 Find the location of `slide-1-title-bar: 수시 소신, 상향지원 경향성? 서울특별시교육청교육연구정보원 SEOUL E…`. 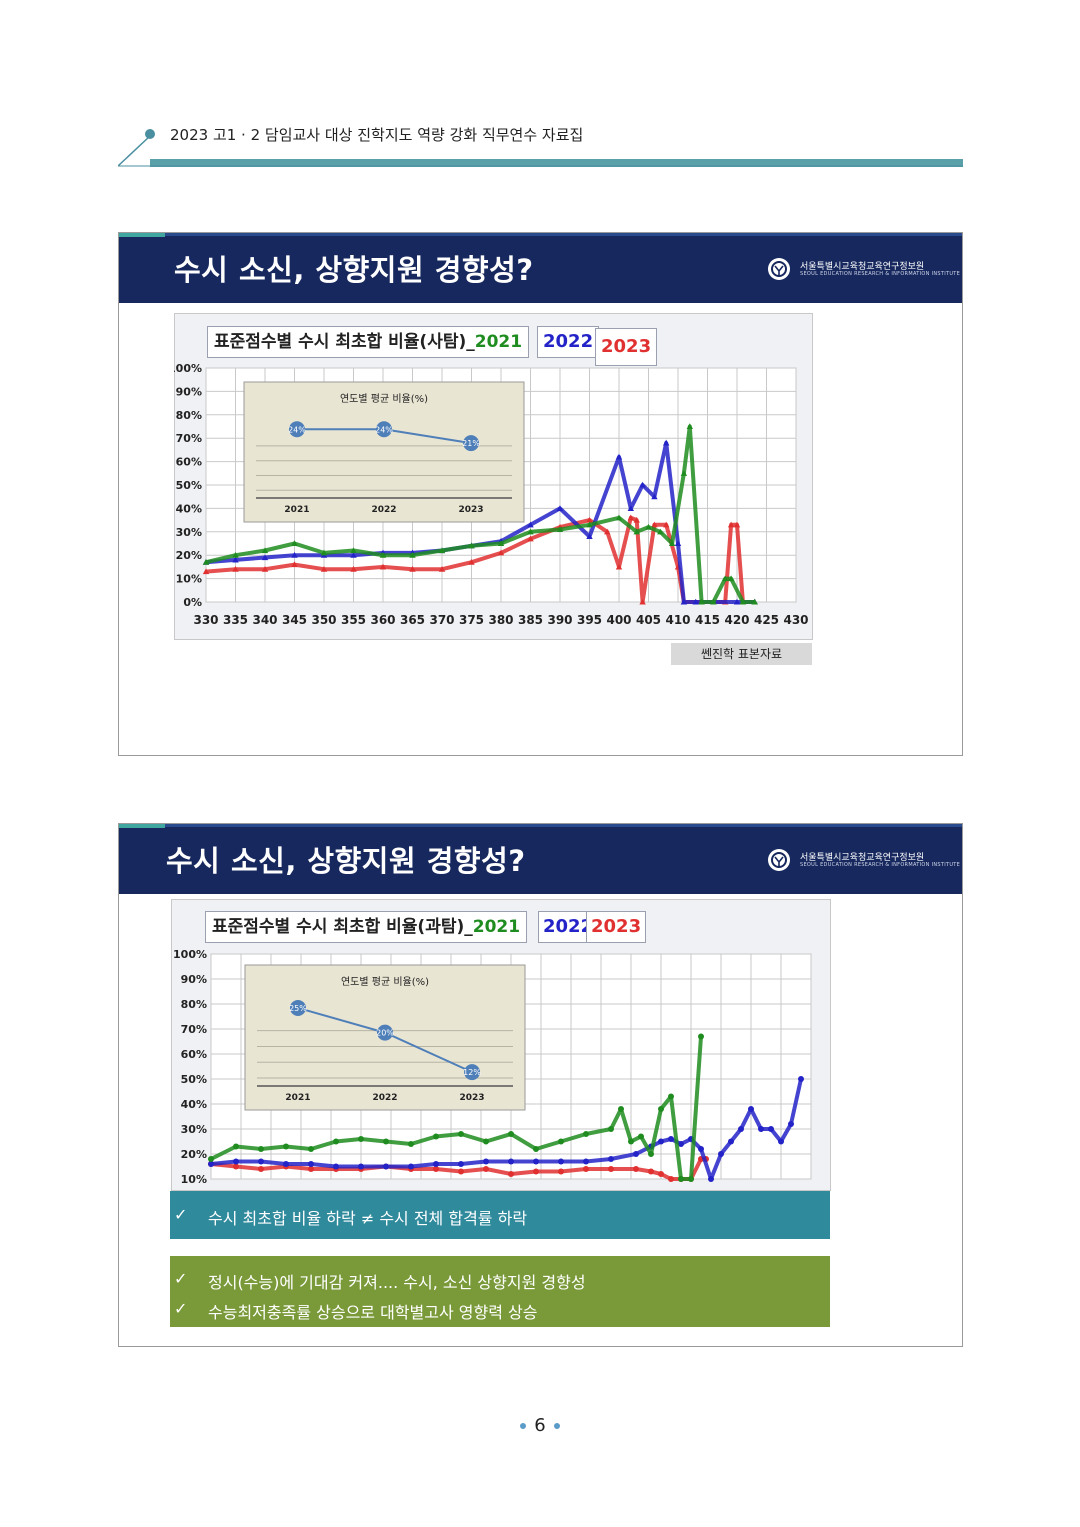

slide-1-title-bar: 수시 소신, 상향지원 경향성? 서울특별시교육청교육연구정보원 SEOUL E… is located at coordinates (540, 268).